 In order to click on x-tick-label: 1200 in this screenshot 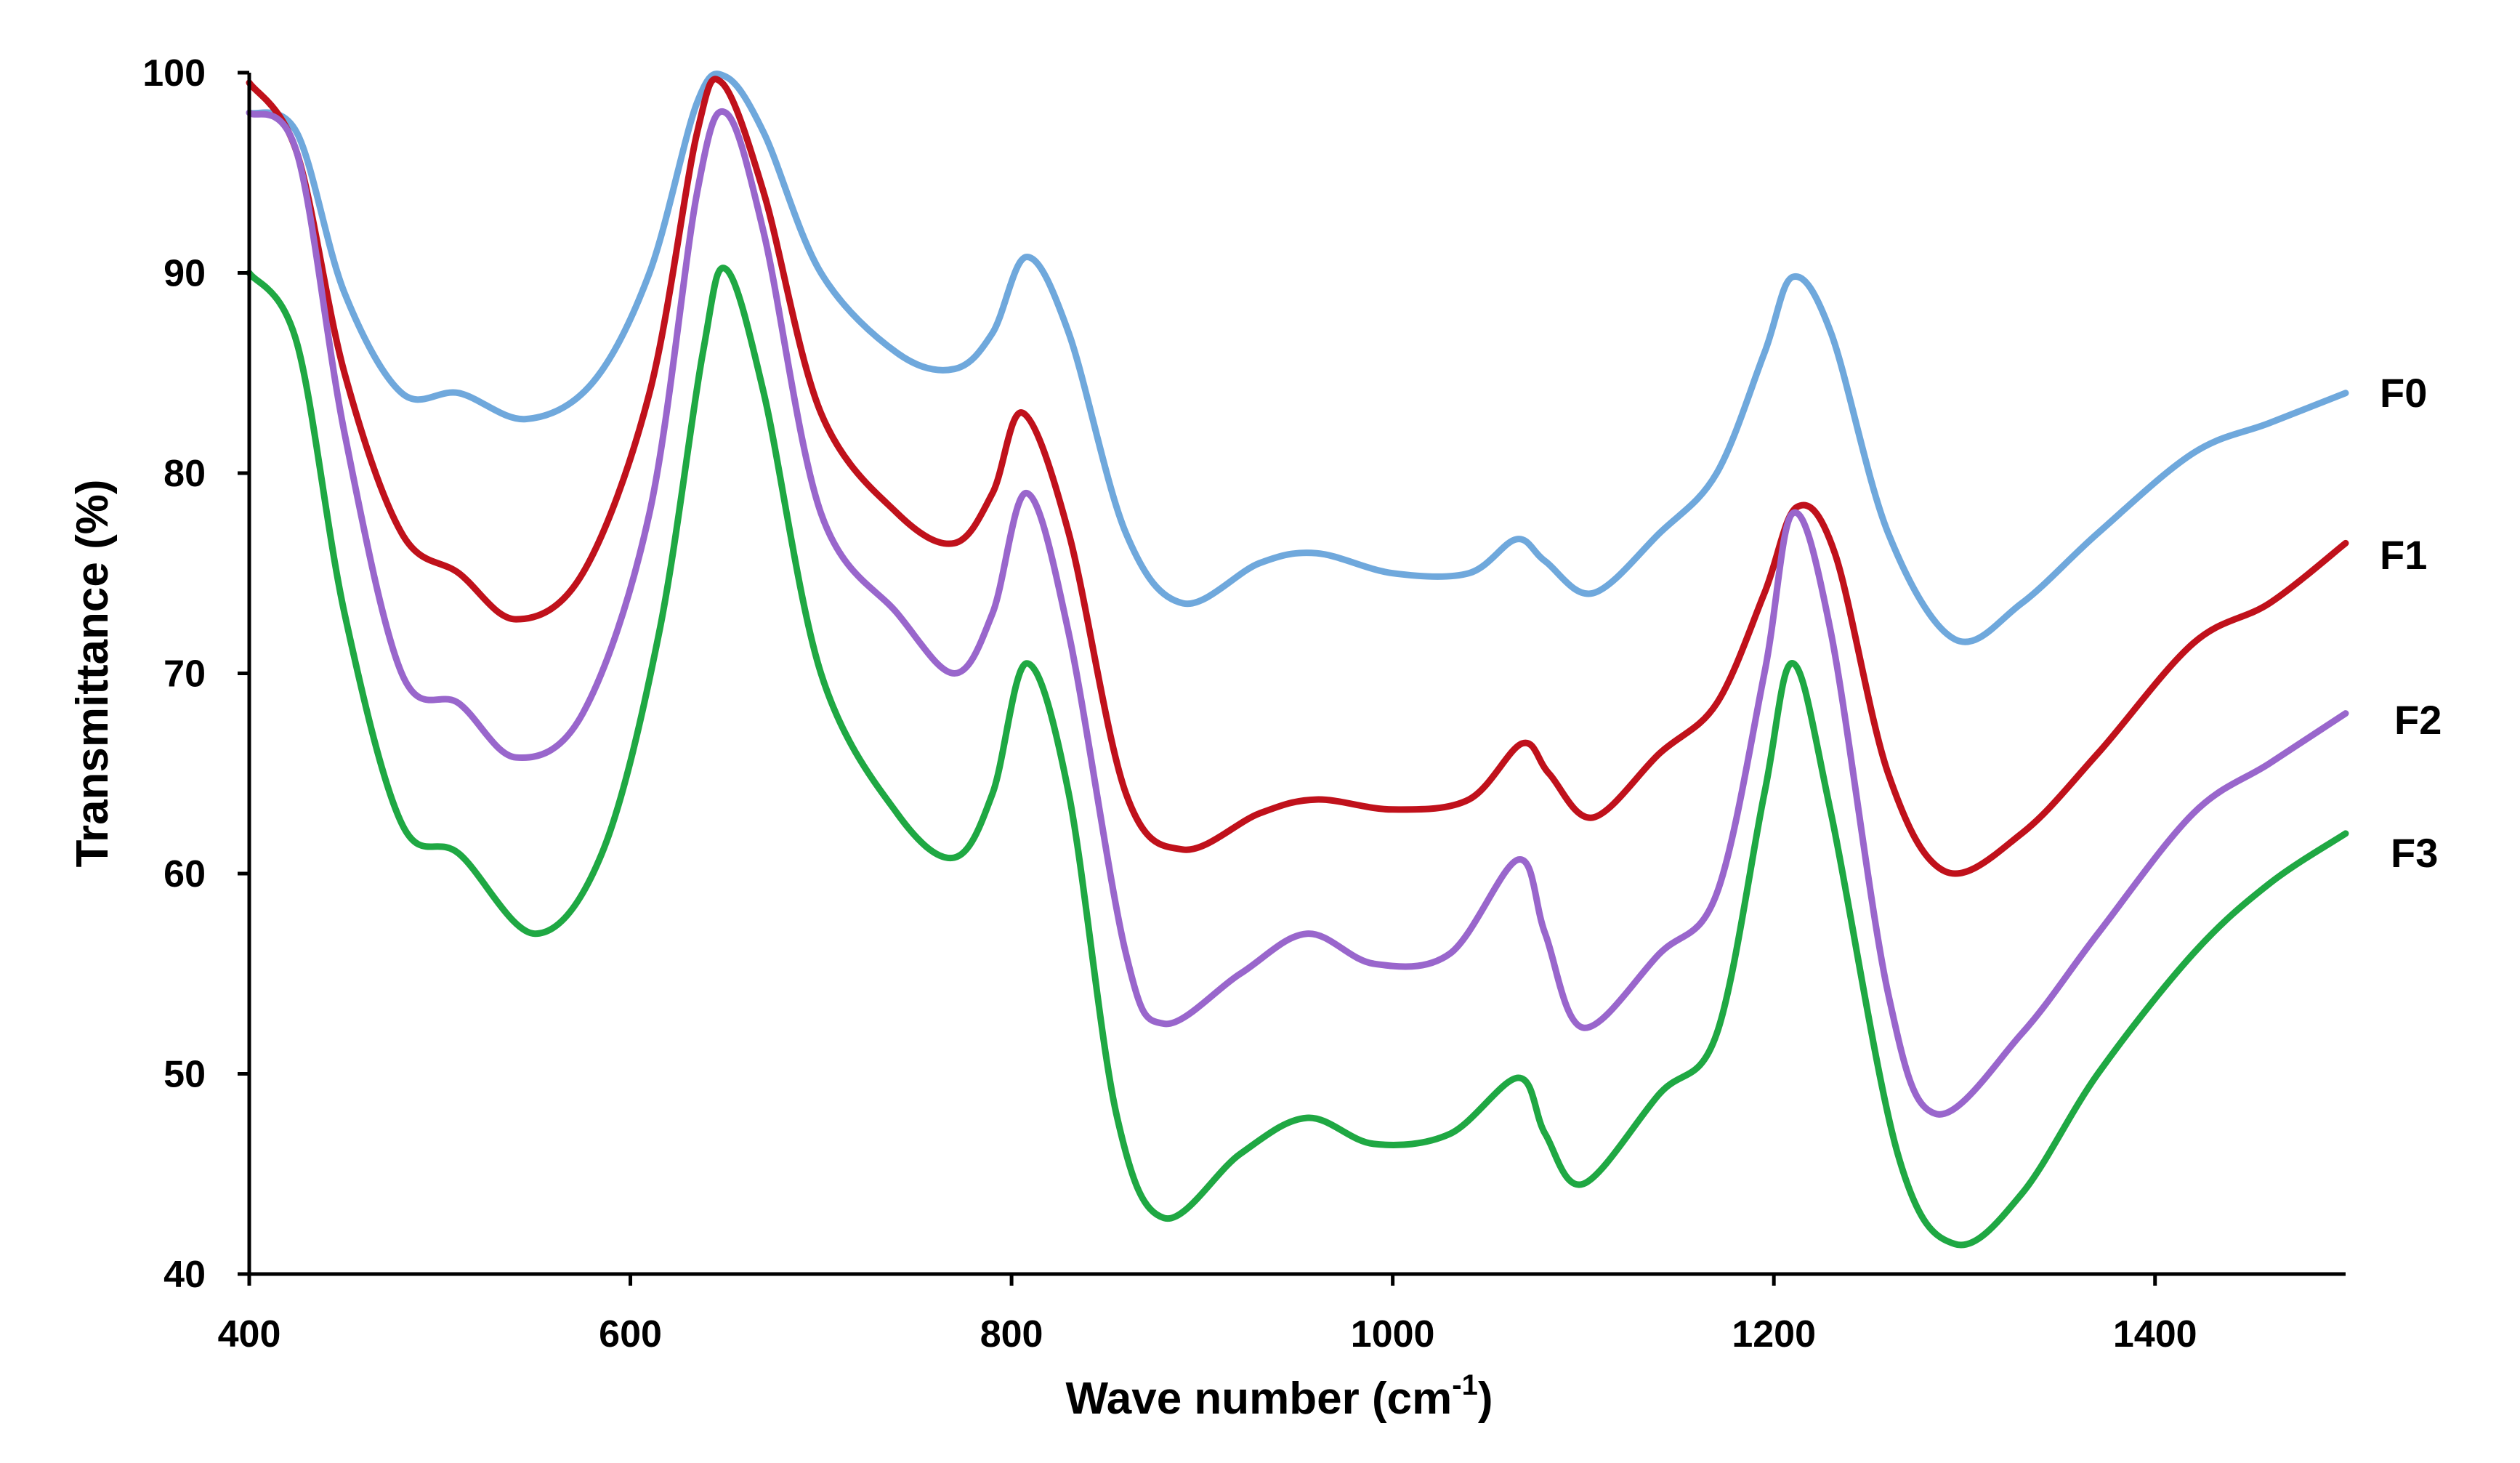, I will do `click(1774, 1334)`.